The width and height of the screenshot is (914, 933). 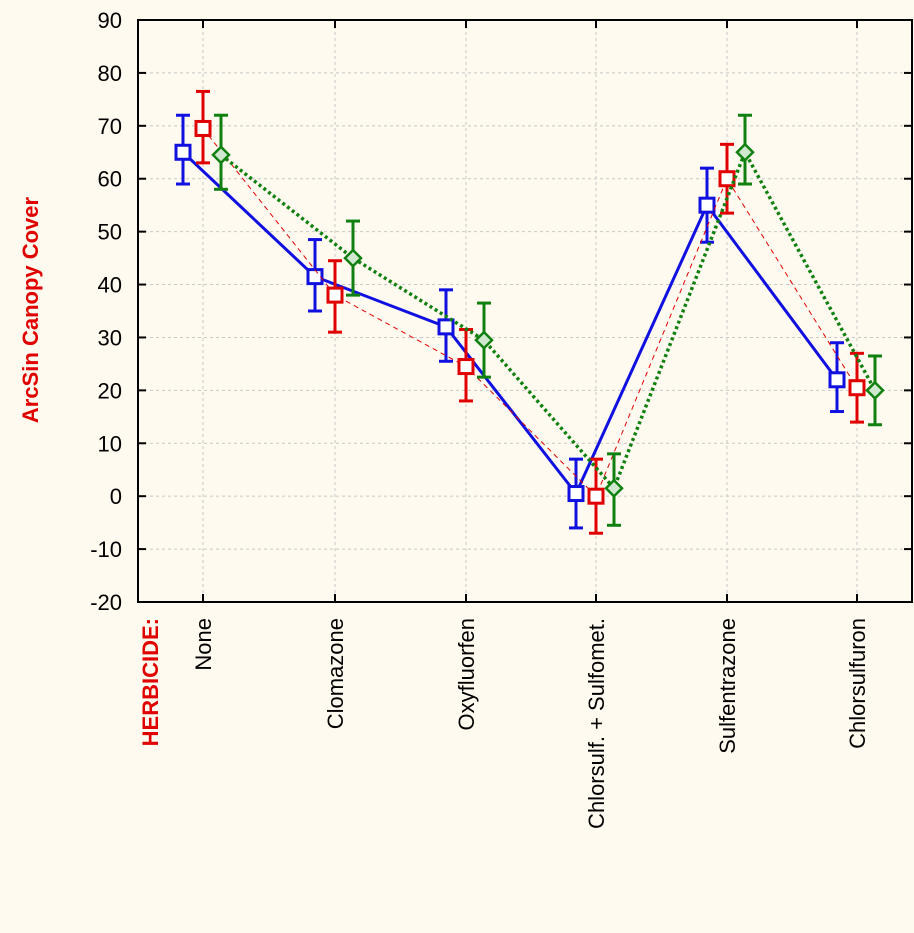 I want to click on y-tick-label: 60, so click(x=110, y=179).